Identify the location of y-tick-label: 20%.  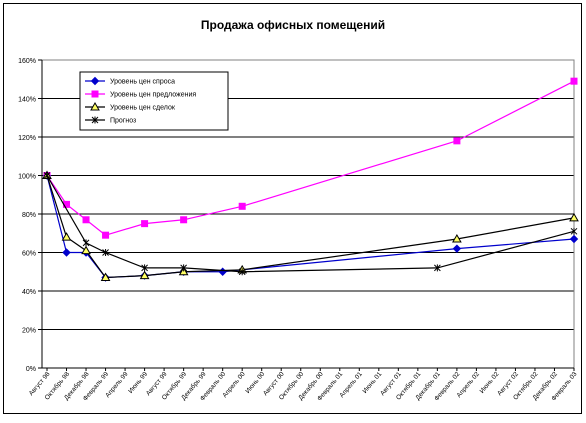
(29, 331).